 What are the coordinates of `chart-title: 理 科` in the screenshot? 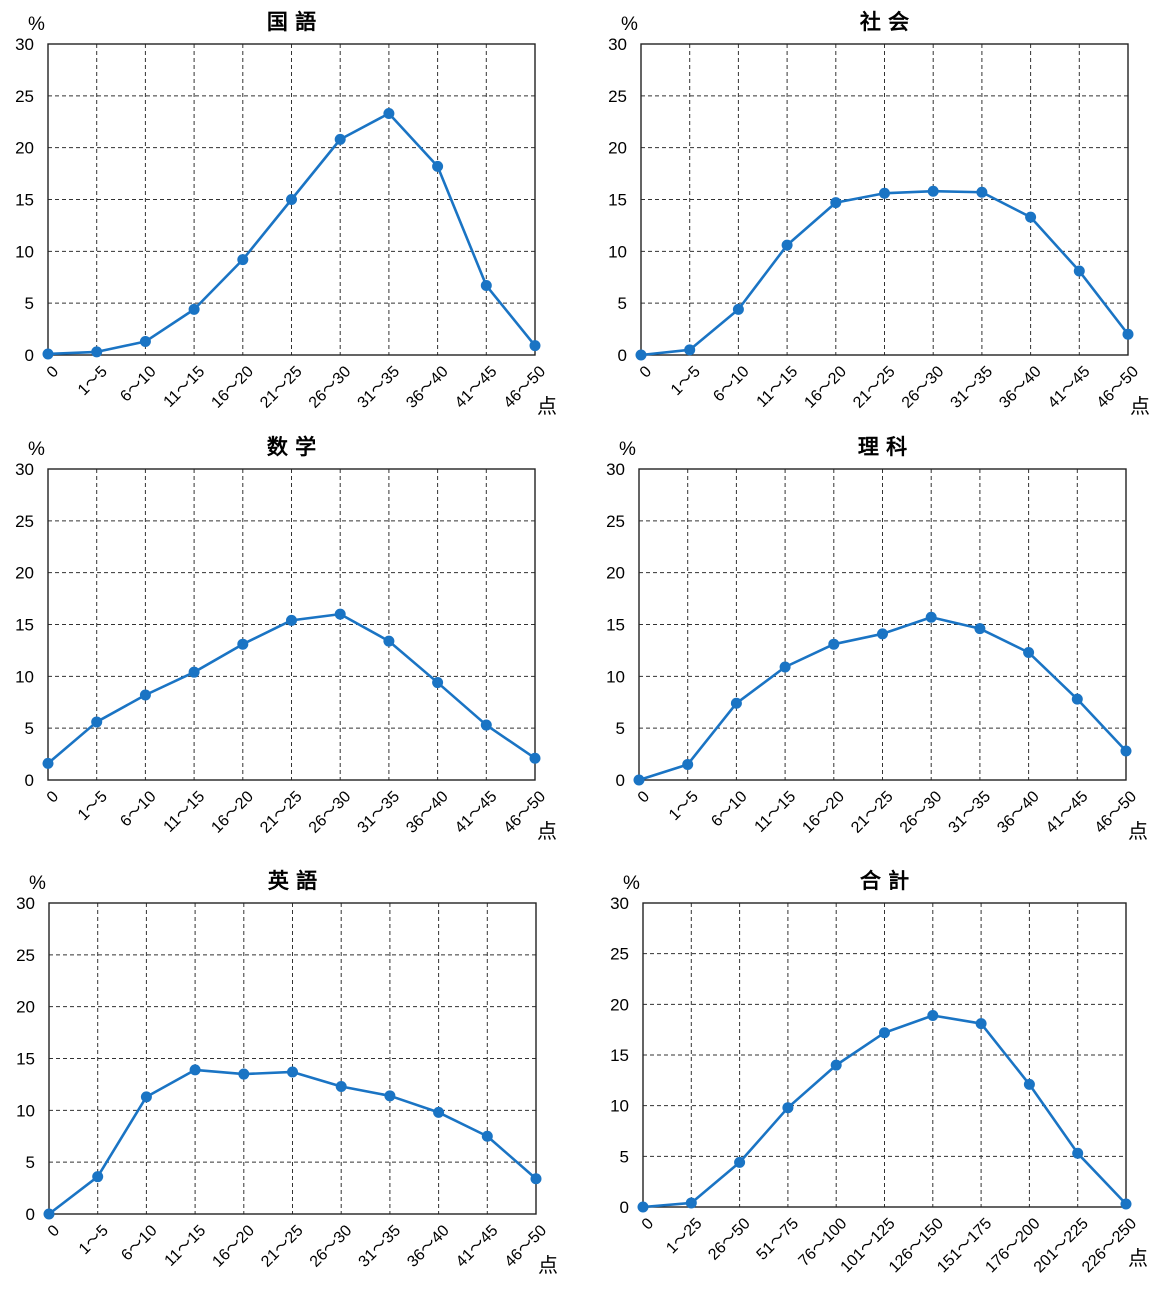 It's located at (882, 447).